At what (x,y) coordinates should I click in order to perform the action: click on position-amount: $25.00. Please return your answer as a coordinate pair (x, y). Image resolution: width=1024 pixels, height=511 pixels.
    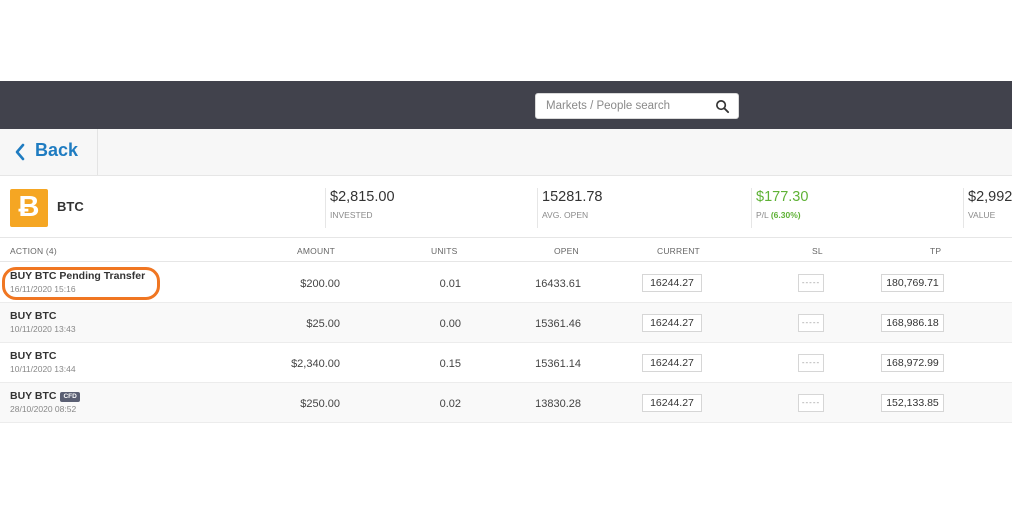
    Looking at the image, I should click on (323, 324).